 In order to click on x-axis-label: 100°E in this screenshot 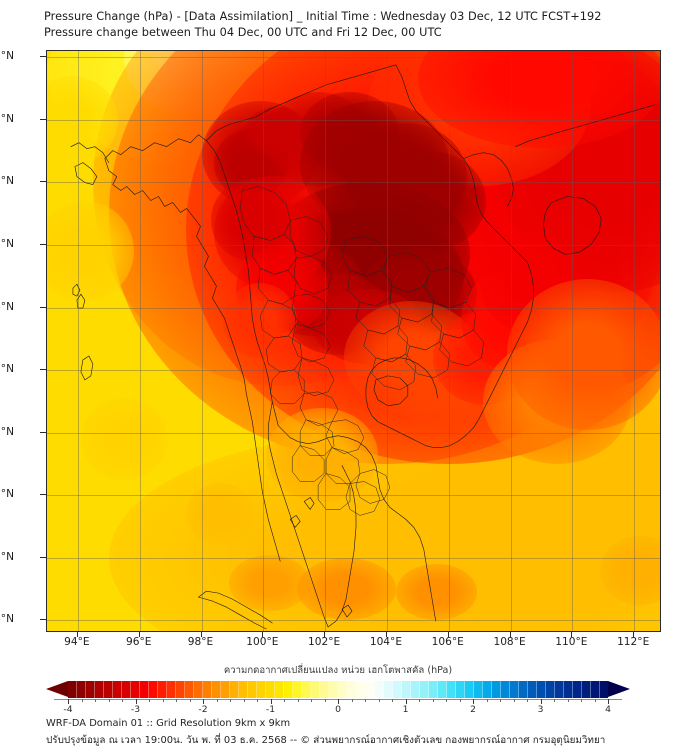, I will do `click(262, 642)`.